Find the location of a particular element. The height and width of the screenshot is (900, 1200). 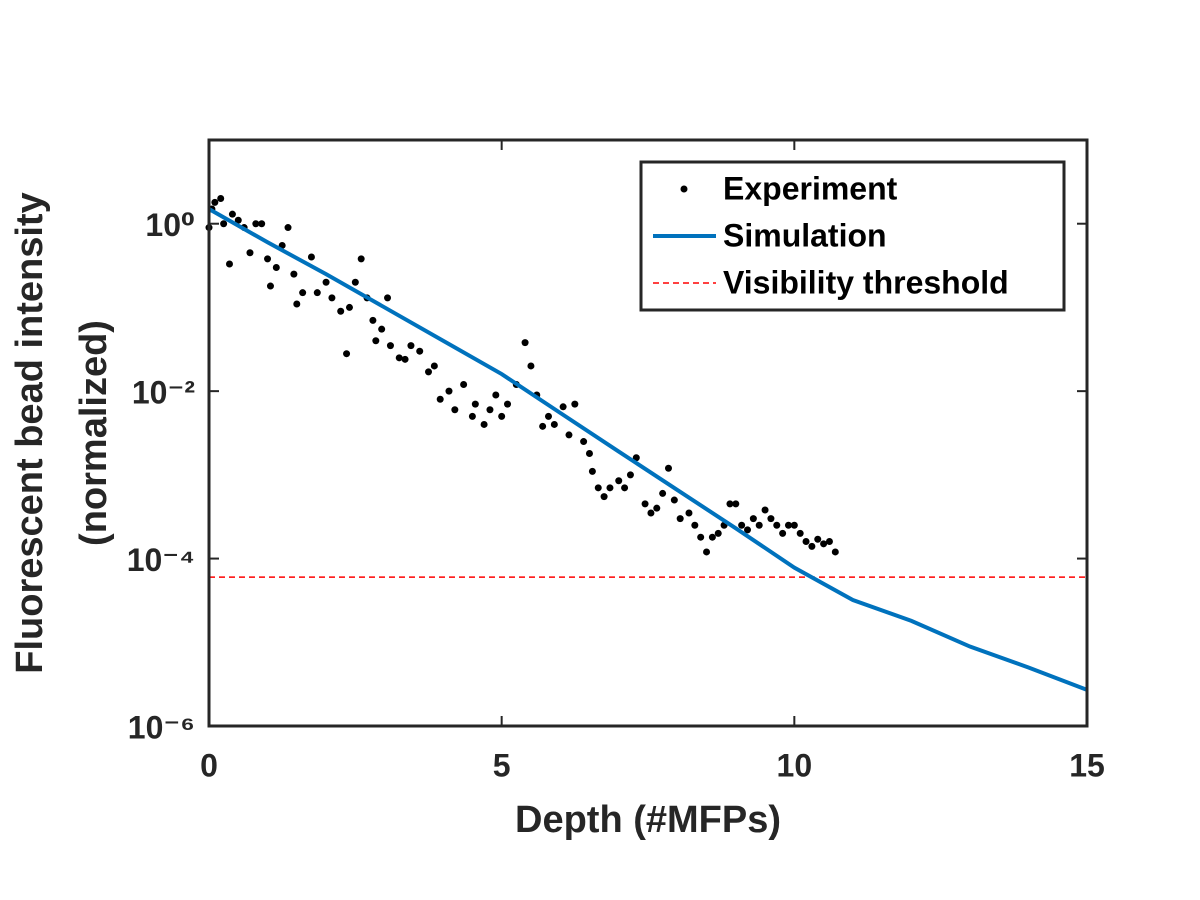

x-tick-label: 15 is located at coordinates (1087, 765).